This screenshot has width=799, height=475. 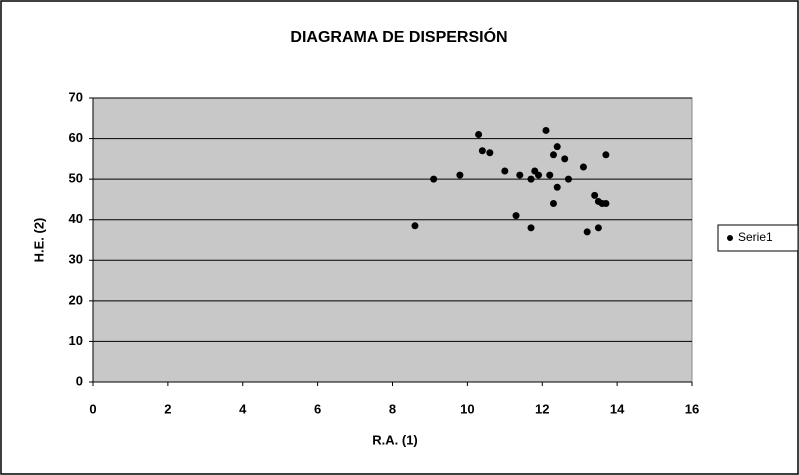 What do you see at coordinates (76, 259) in the screenshot?
I see `y-tick-label: 30` at bounding box center [76, 259].